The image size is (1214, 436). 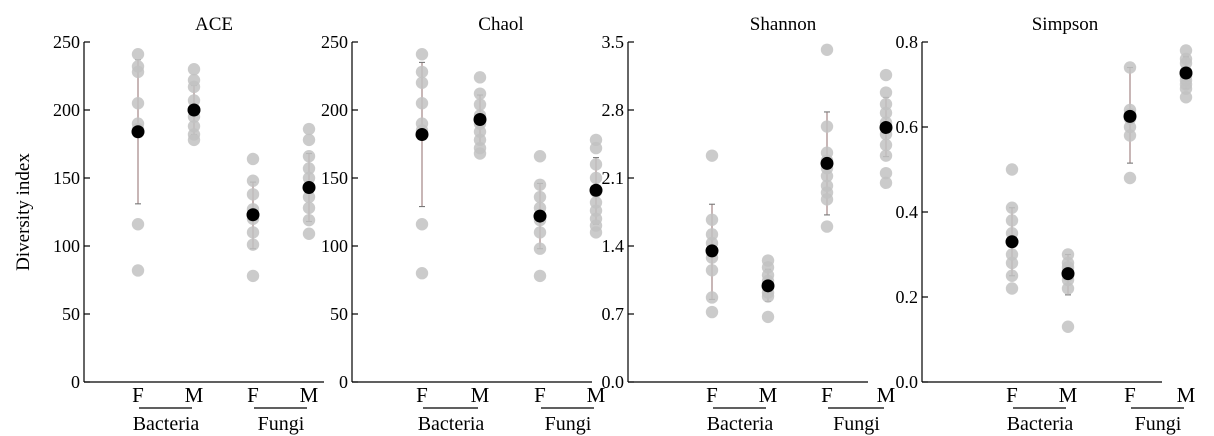 I want to click on y-tick-label: 0.7, so click(x=613, y=314).